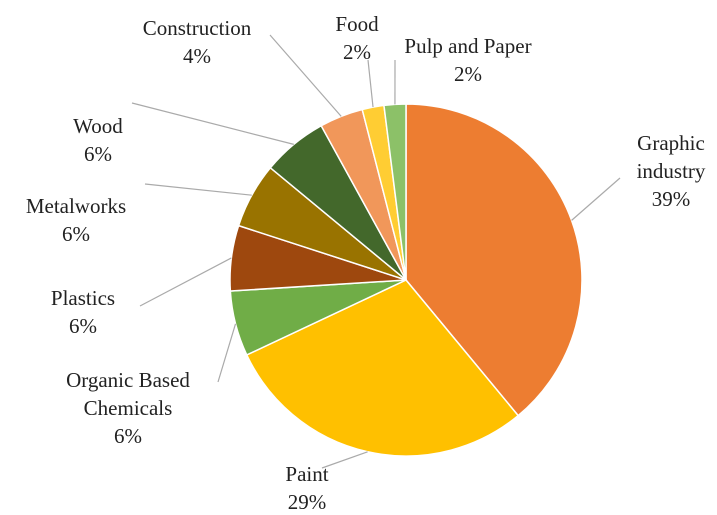 The image size is (717, 515). I want to click on value-label: 29%, so click(307, 502).